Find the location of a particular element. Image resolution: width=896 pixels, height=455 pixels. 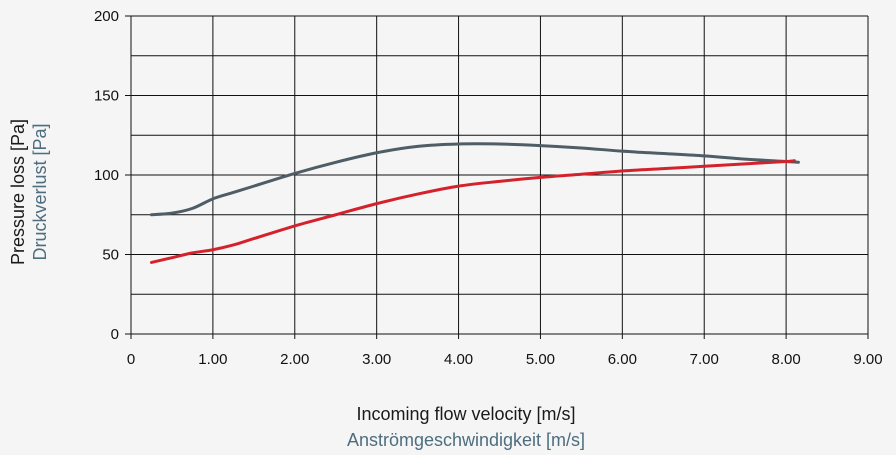

x-tick-label: 1.00 is located at coordinates (212, 359).